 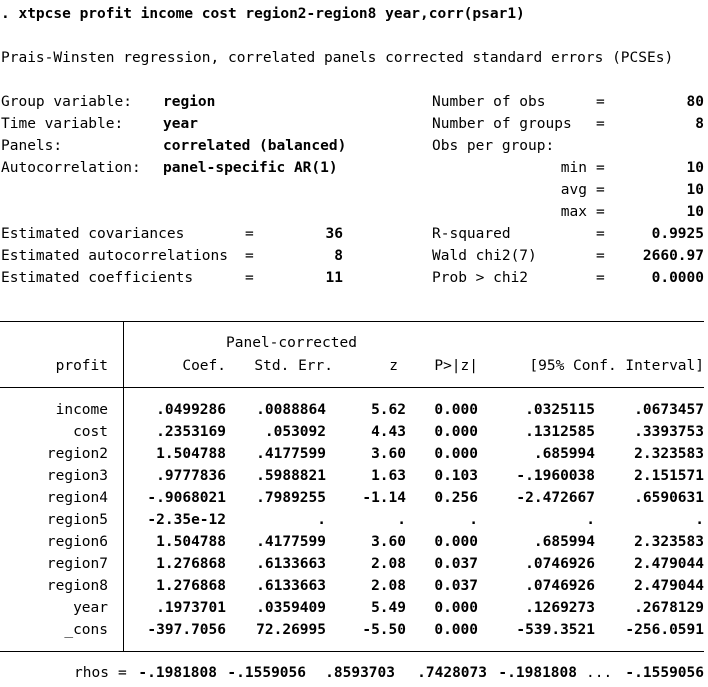 What do you see at coordinates (191, 476) in the screenshot?
I see `row-value: .9777836` at bounding box center [191, 476].